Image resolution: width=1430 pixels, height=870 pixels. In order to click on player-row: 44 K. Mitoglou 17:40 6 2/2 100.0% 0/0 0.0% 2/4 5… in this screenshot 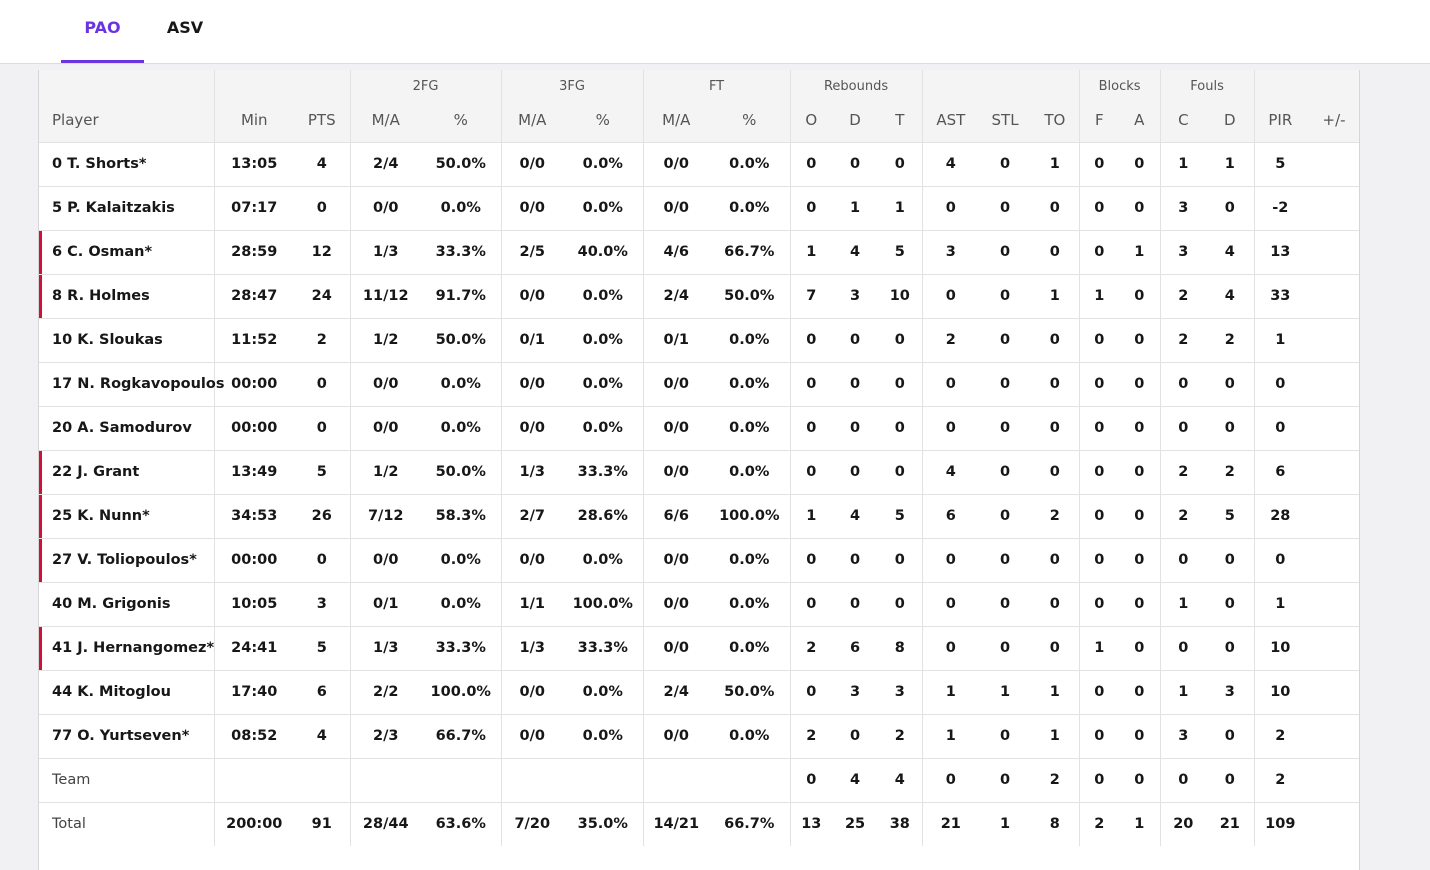, I will do `click(699, 692)`.